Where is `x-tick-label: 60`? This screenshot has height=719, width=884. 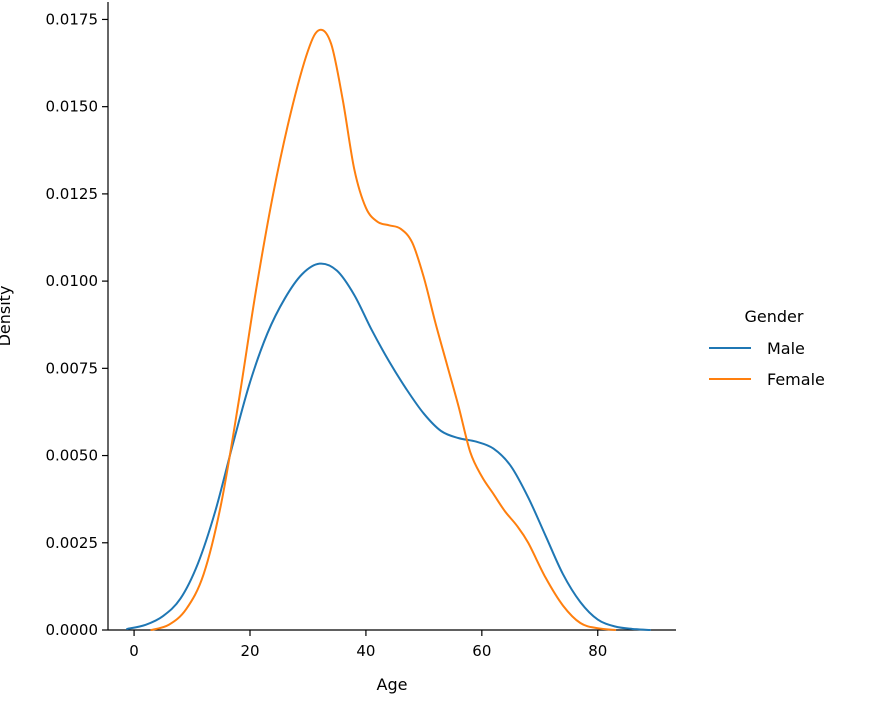 x-tick-label: 60 is located at coordinates (481, 651).